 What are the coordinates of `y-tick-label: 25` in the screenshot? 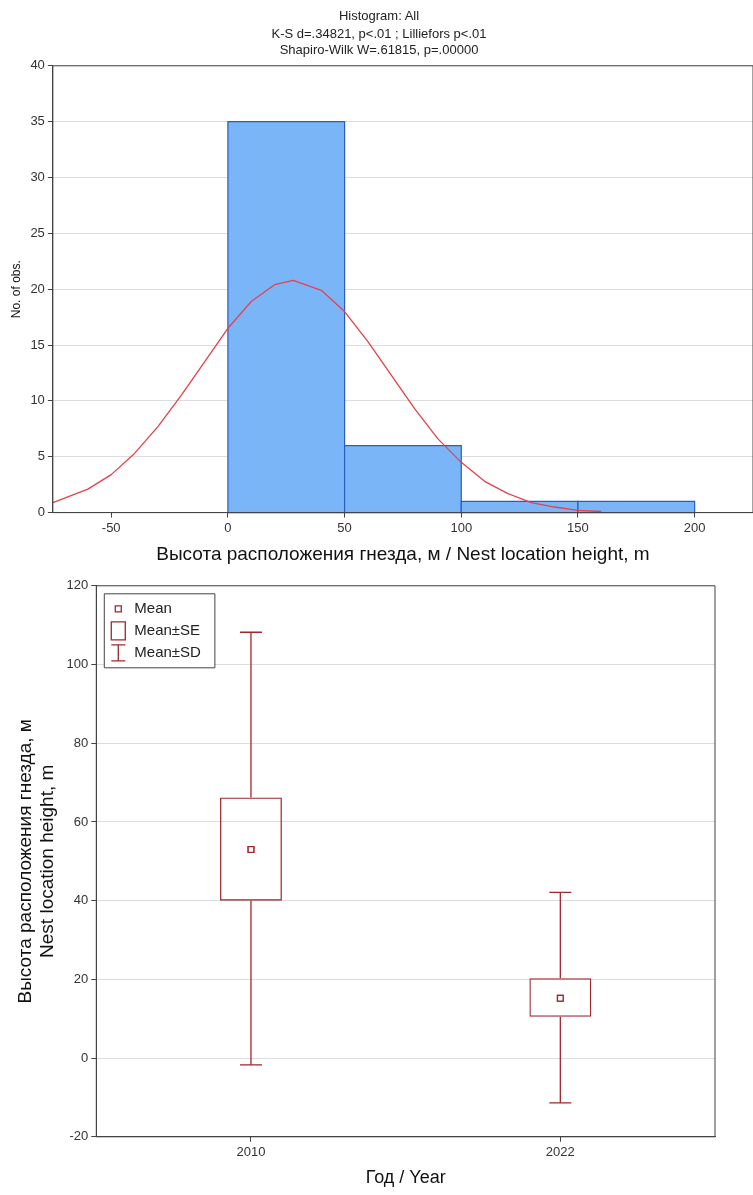 It's located at (37, 232).